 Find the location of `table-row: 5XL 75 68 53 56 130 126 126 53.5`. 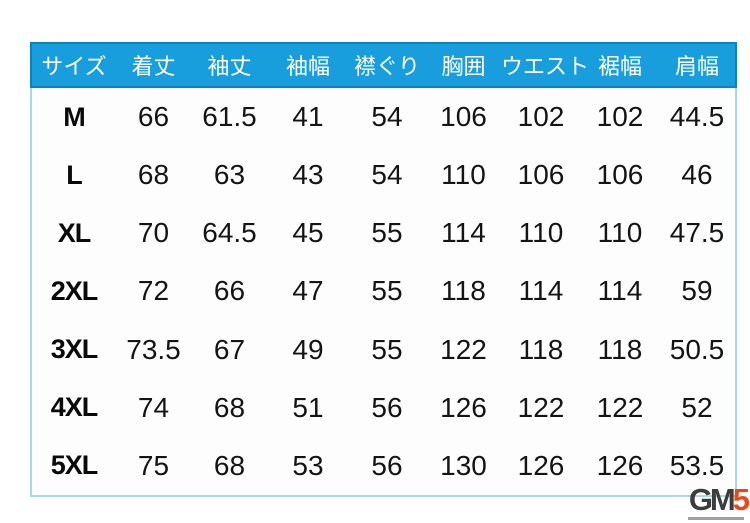

table-row: 5XL 75 68 53 56 130 126 126 53.5 is located at coordinates (383, 466).